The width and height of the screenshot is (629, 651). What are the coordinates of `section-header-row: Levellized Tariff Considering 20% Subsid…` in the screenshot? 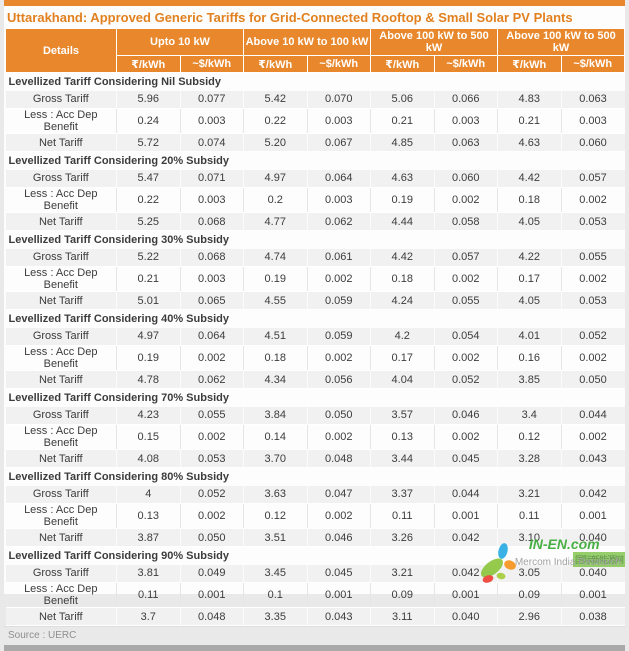 It's located at (315, 160).